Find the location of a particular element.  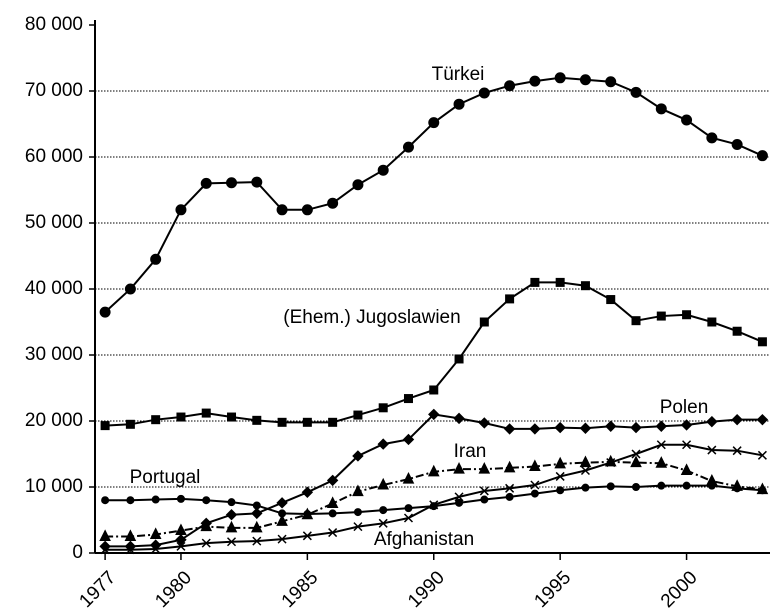

x-tick-label: 1990 is located at coordinates (426, 589).